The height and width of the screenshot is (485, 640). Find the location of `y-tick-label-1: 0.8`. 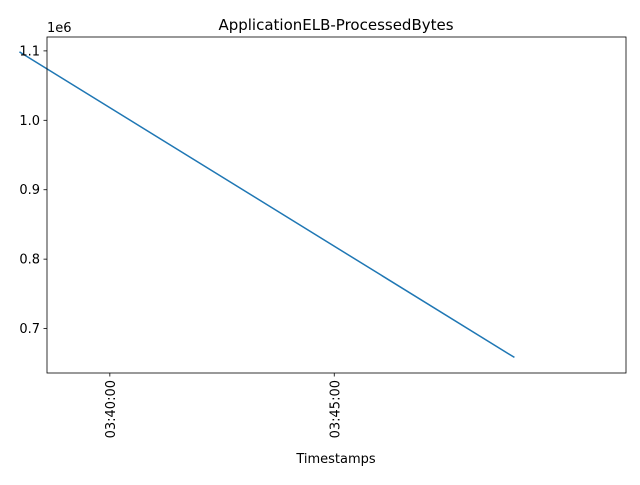

y-tick-label-1: 0.8 is located at coordinates (29, 260).